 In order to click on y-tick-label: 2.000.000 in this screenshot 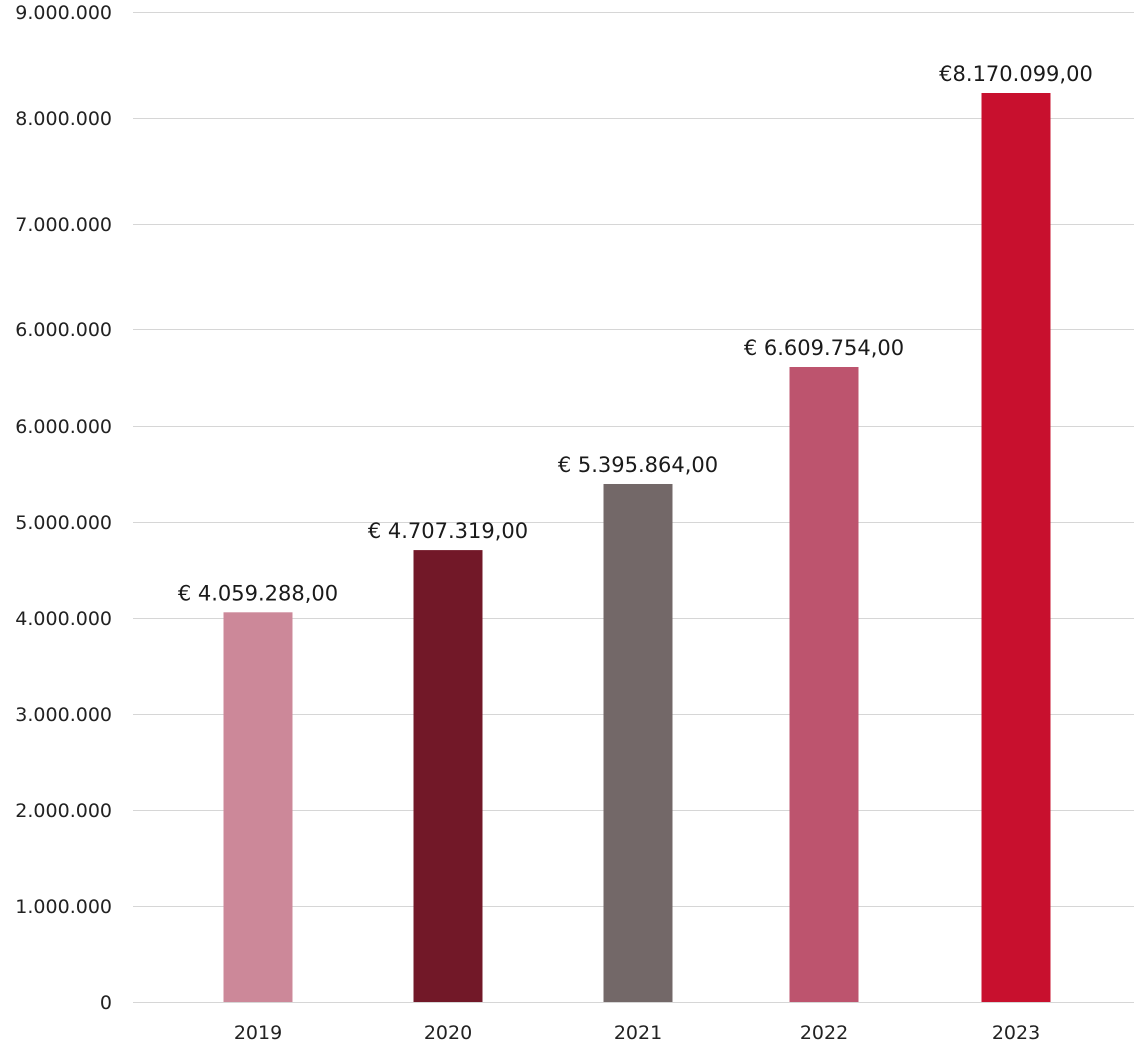, I will do `click(63, 811)`.